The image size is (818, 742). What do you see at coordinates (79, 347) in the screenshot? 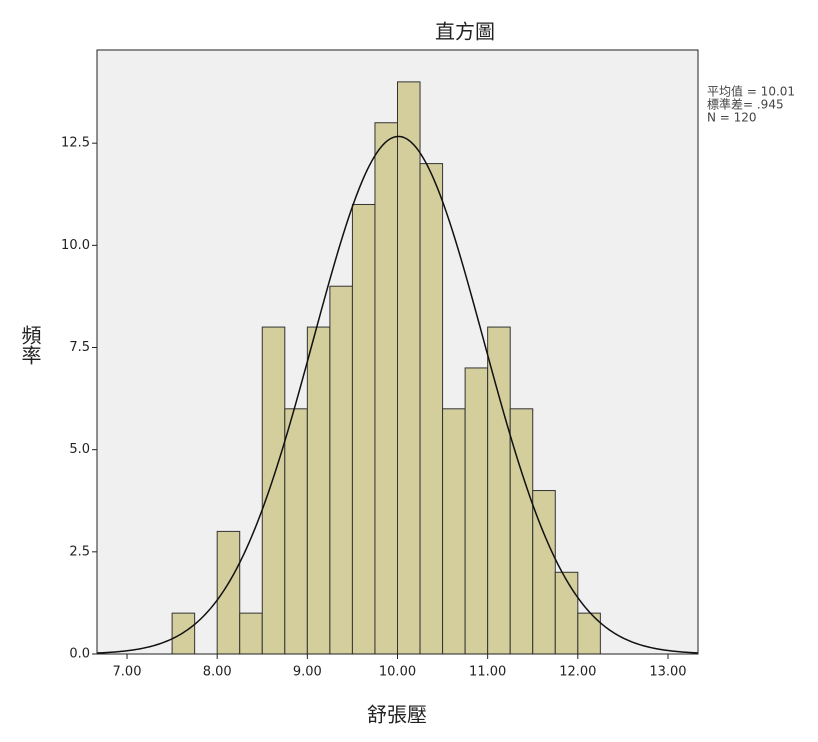
I see `y-tick-label: 7.5` at bounding box center [79, 347].